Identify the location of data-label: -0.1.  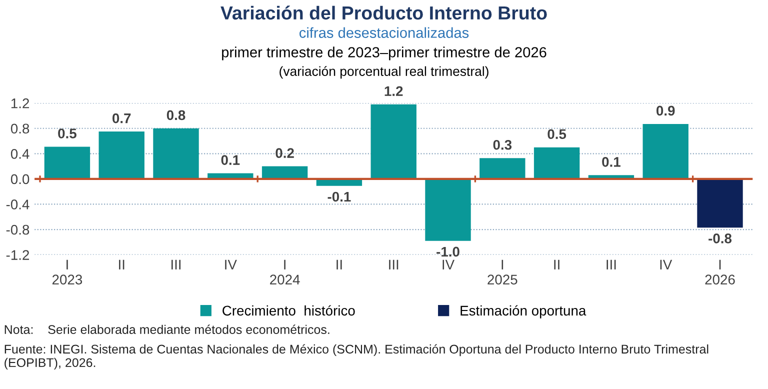
(339, 197).